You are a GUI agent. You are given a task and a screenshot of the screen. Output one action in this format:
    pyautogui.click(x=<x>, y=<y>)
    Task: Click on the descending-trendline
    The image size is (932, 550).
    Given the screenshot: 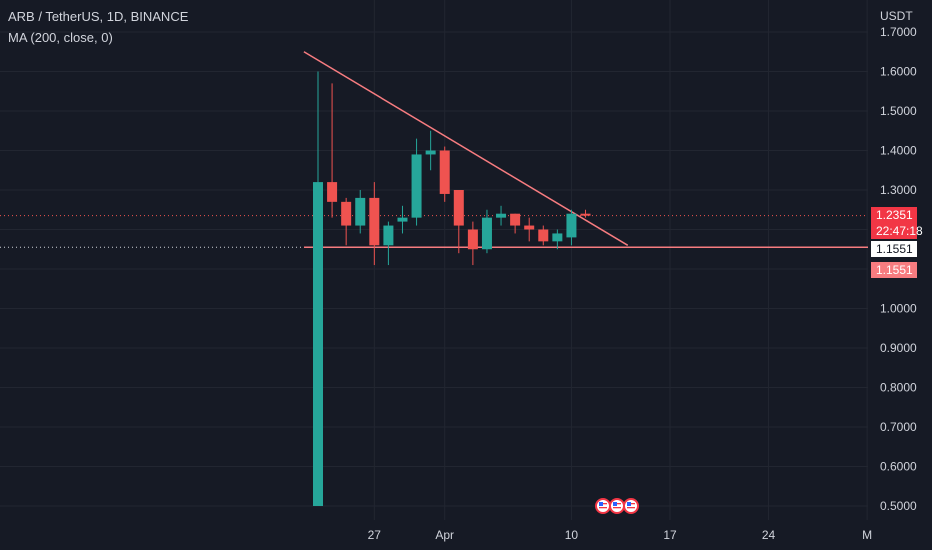 What is the action you would take?
    pyautogui.click(x=466, y=148)
    